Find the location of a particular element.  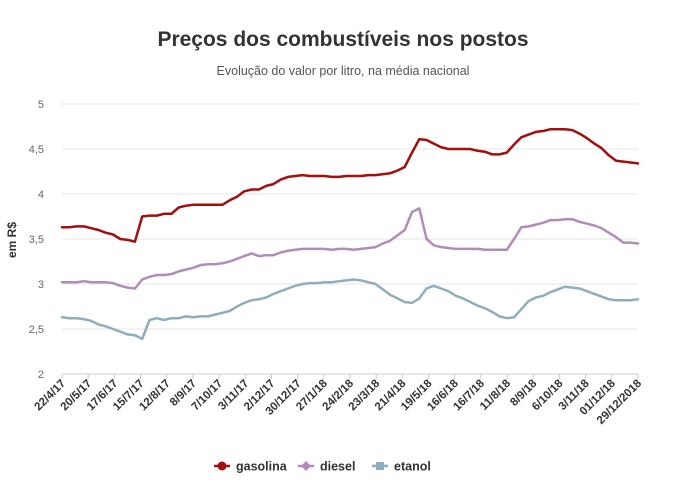

legend: gasolina diesel etanol is located at coordinates (322, 467).